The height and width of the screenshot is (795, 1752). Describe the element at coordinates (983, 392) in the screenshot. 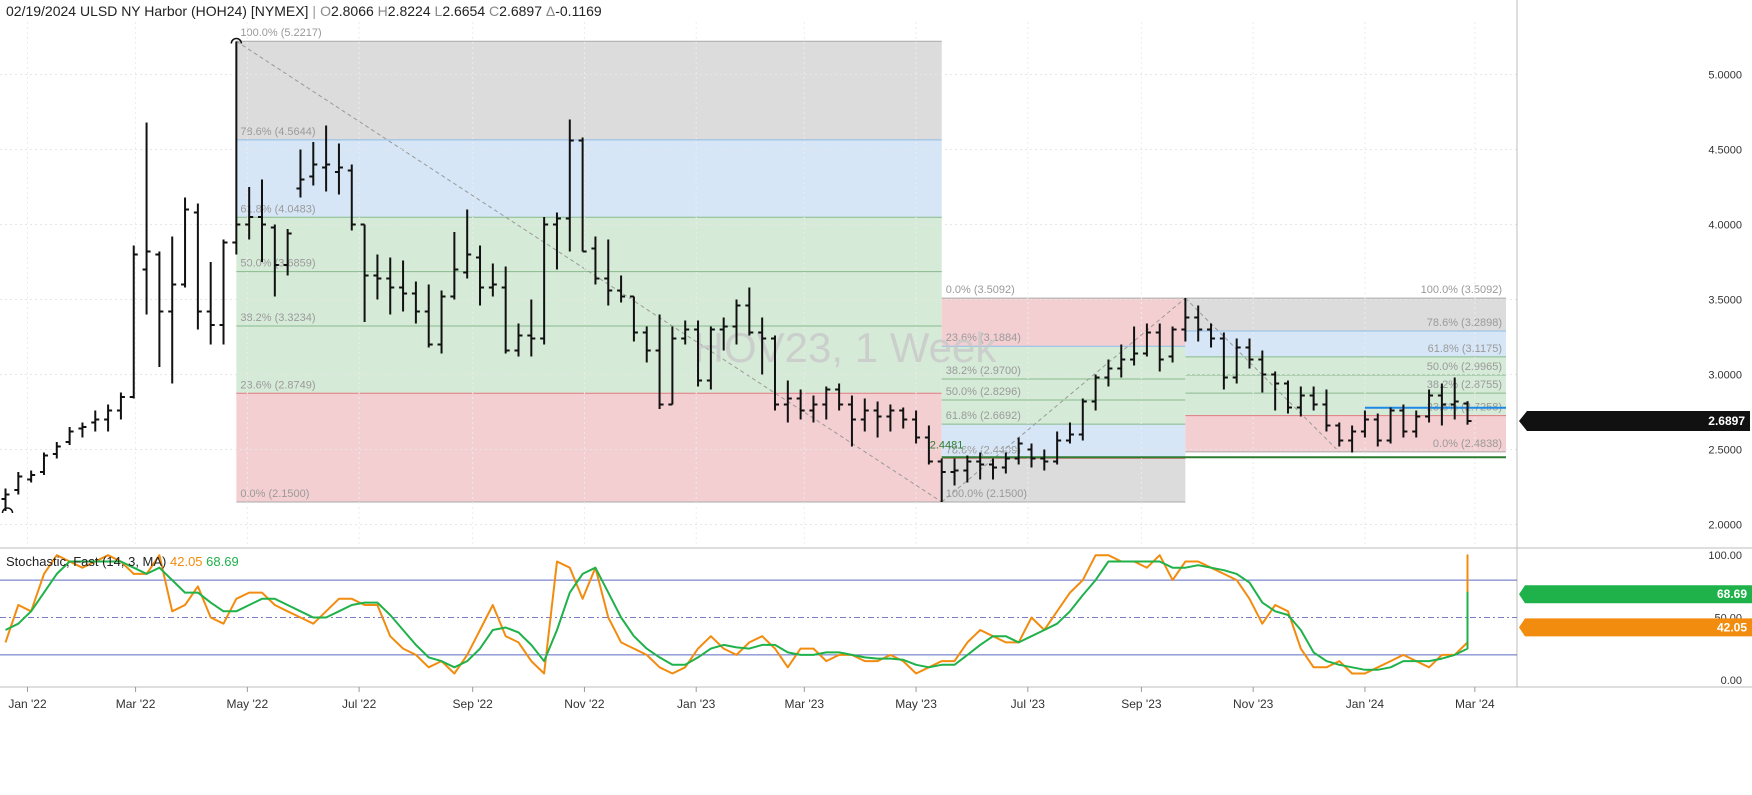

I see `fib-level-label: 50.0% (2.8296)` at that location.